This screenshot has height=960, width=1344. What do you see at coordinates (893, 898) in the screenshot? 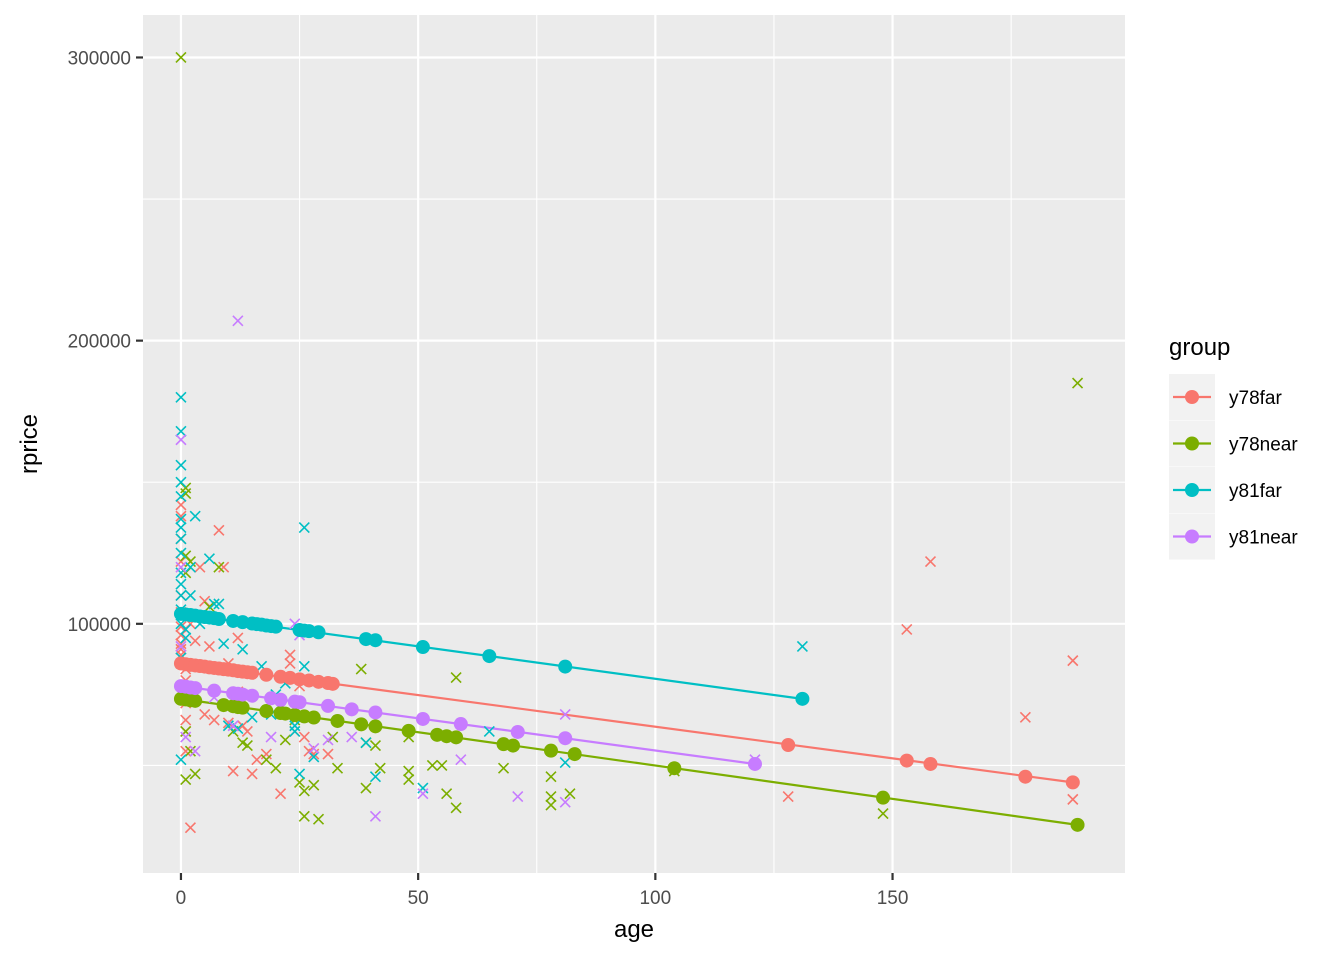
I see `x-tick-label: 150` at bounding box center [893, 898].